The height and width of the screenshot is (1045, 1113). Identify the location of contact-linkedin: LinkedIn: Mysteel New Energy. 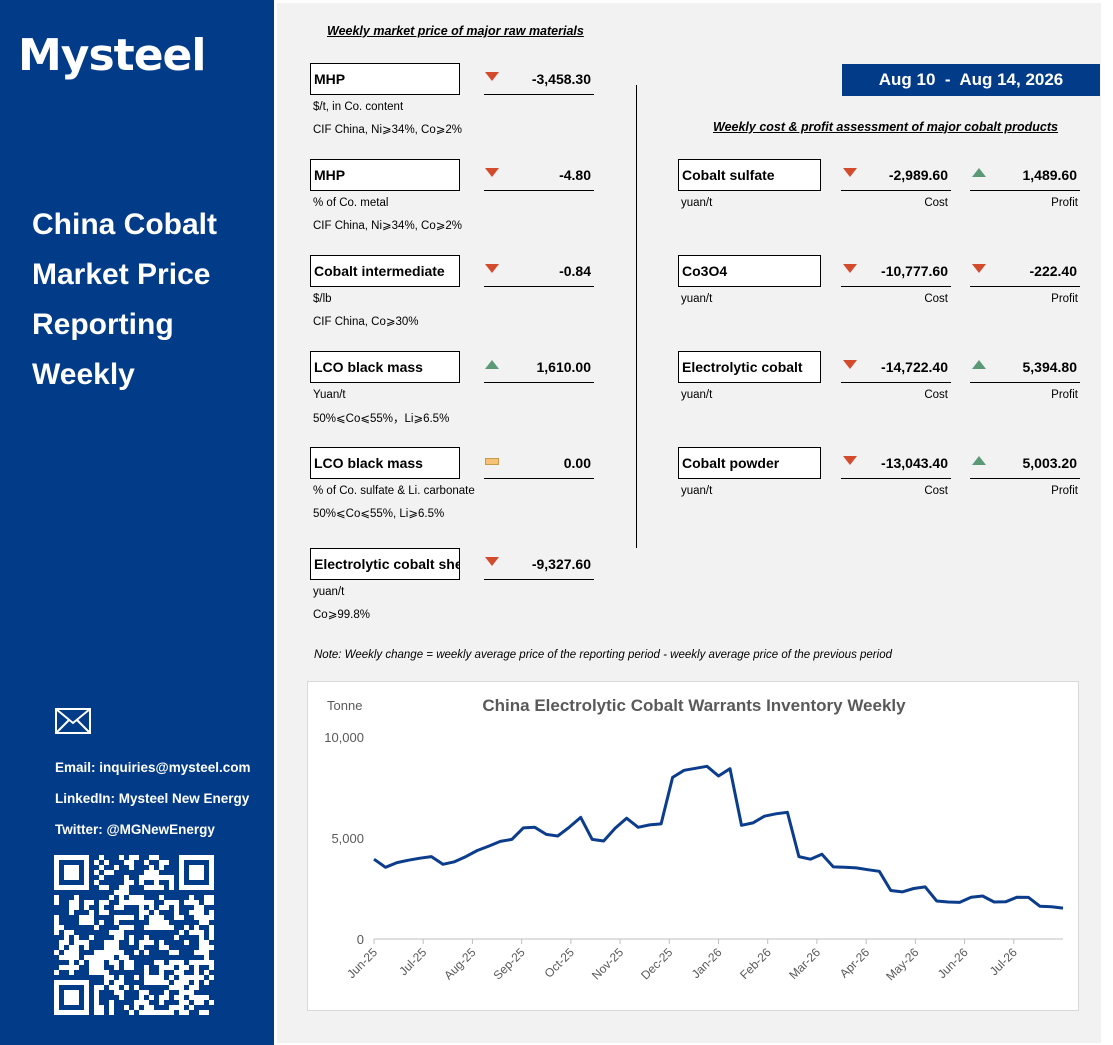
(152, 798).